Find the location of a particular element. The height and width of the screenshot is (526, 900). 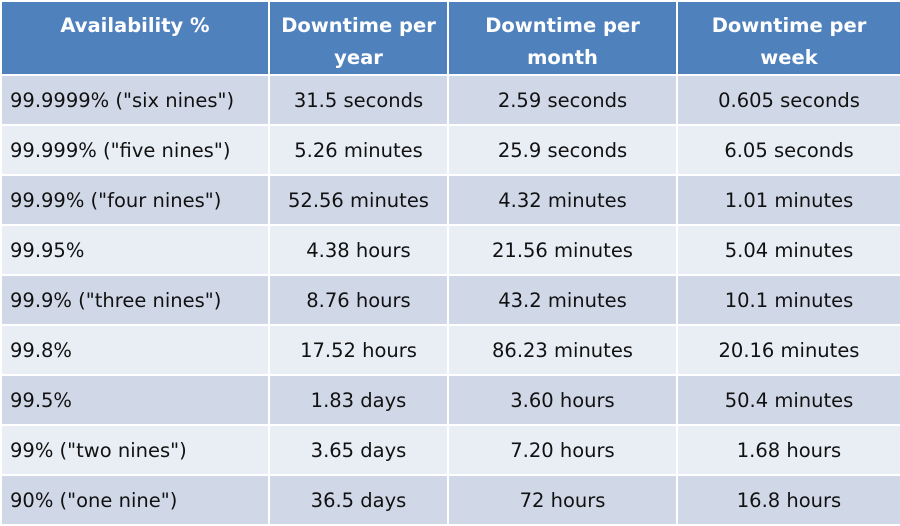

table-cell: 36.5 days is located at coordinates (358, 500).